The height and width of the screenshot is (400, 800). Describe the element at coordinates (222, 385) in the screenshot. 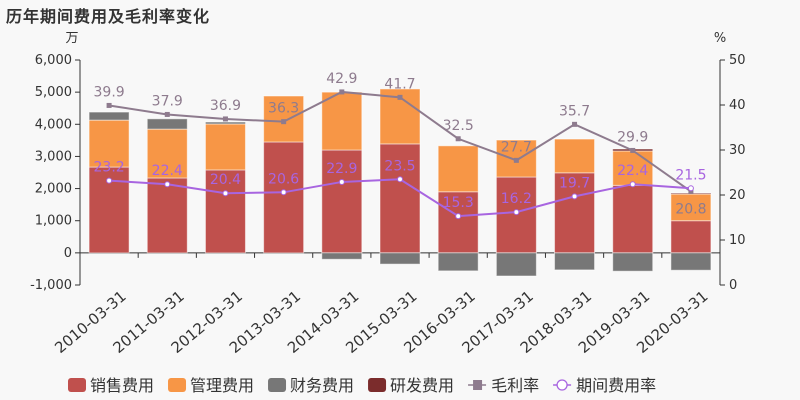

I see `legend-label: 管理费用` at that location.